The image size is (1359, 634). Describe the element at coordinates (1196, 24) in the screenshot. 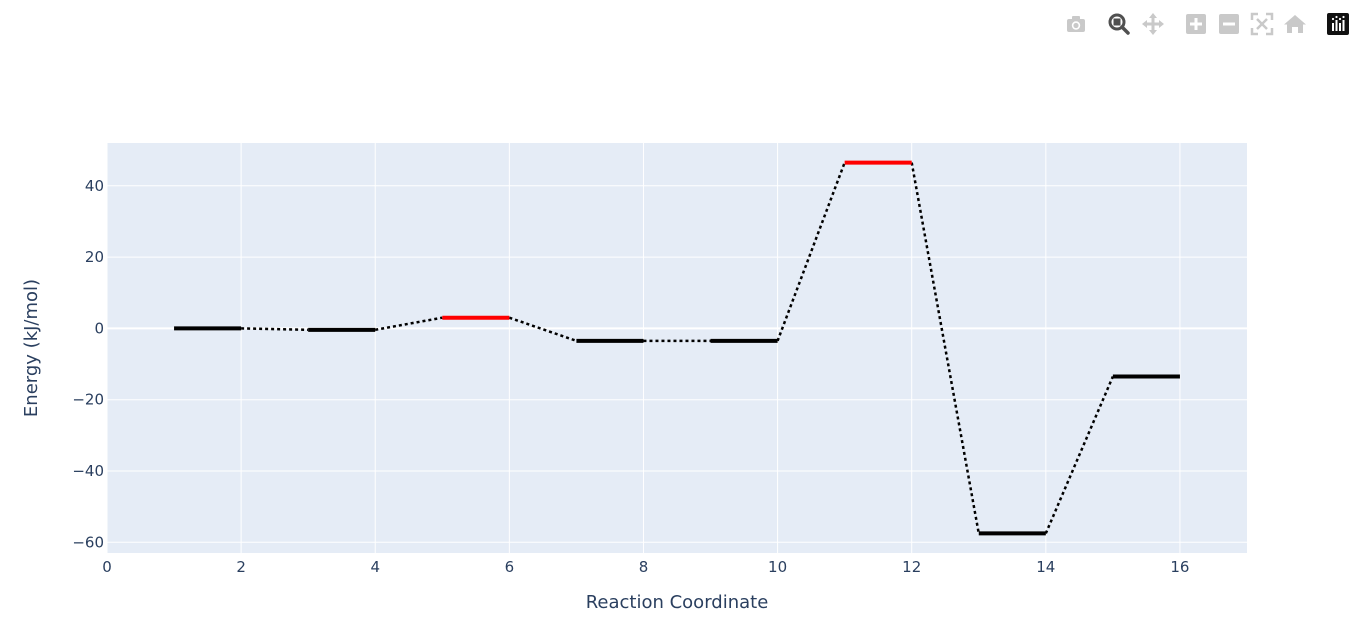

I see `zoom-in-icon` at that location.